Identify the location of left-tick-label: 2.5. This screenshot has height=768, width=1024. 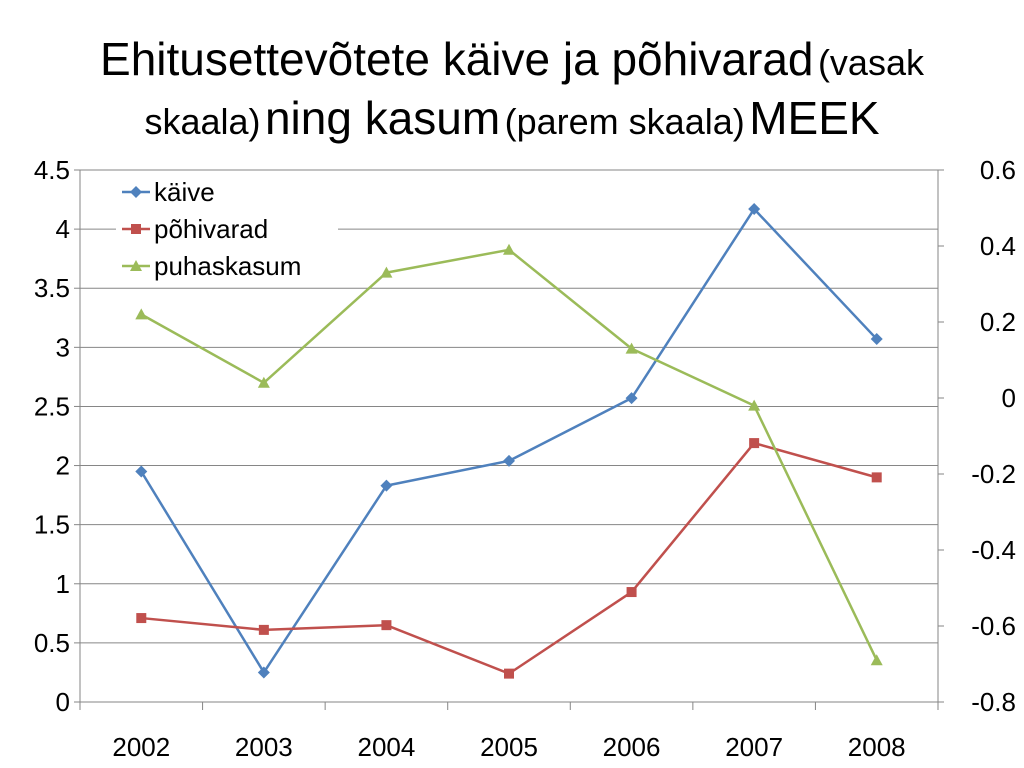
(52, 406).